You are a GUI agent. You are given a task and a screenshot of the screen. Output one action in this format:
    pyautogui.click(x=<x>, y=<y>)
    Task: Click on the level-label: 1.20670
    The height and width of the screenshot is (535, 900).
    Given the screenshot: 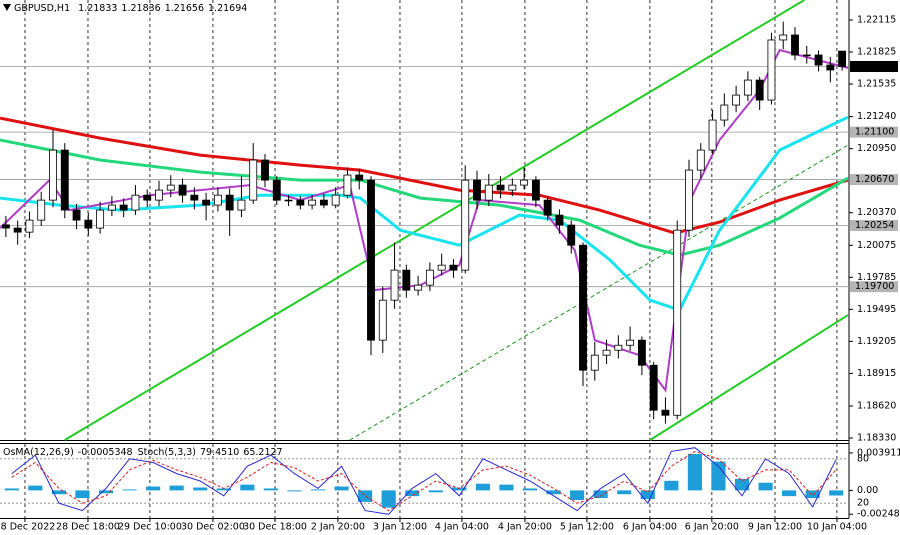 What is the action you would take?
    pyautogui.click(x=874, y=179)
    